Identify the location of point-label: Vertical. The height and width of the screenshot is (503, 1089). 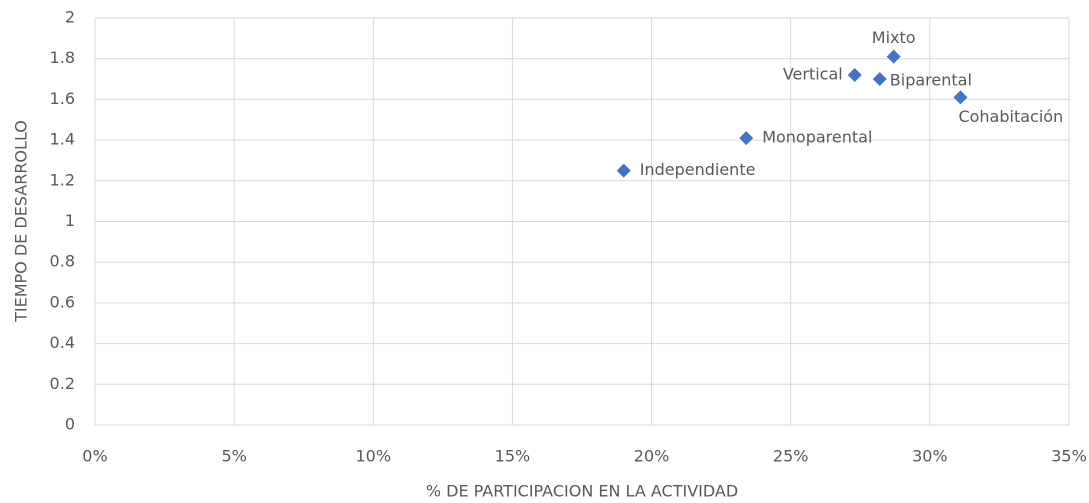
(813, 73).